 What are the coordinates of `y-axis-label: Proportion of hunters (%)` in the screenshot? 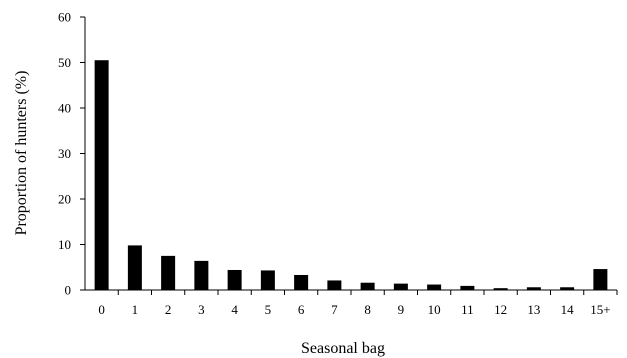 It's located at (21, 153).